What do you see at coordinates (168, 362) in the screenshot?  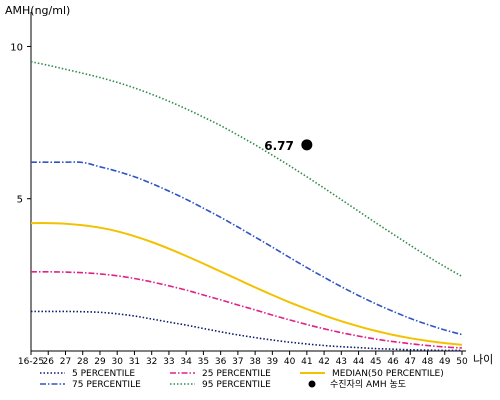 I see `x-tick-label: 33` at bounding box center [168, 362].